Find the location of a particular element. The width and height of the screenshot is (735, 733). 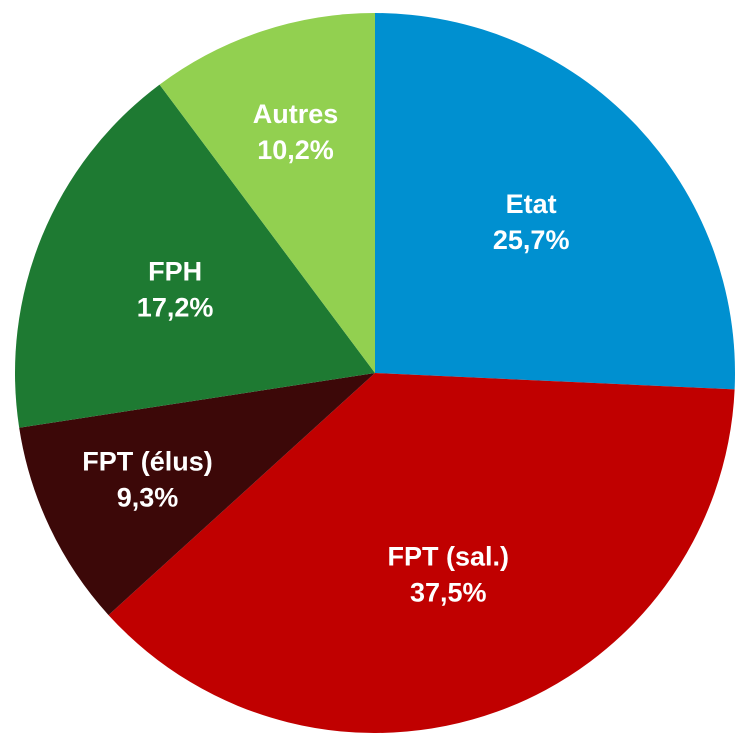

slice-value: 25,7% is located at coordinates (531, 240).